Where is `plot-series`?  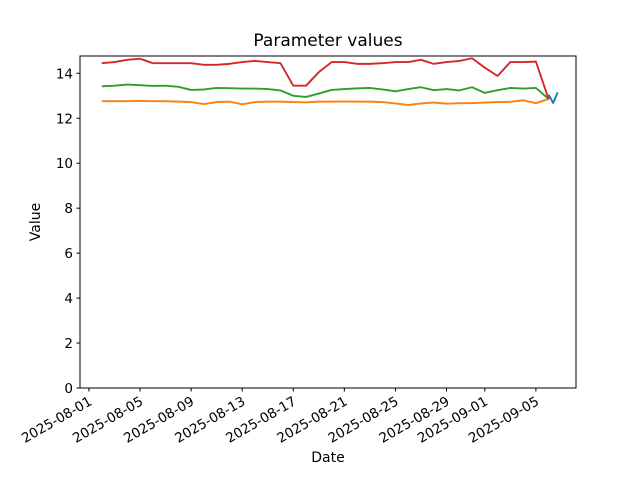
plot-series is located at coordinates (330, 81).